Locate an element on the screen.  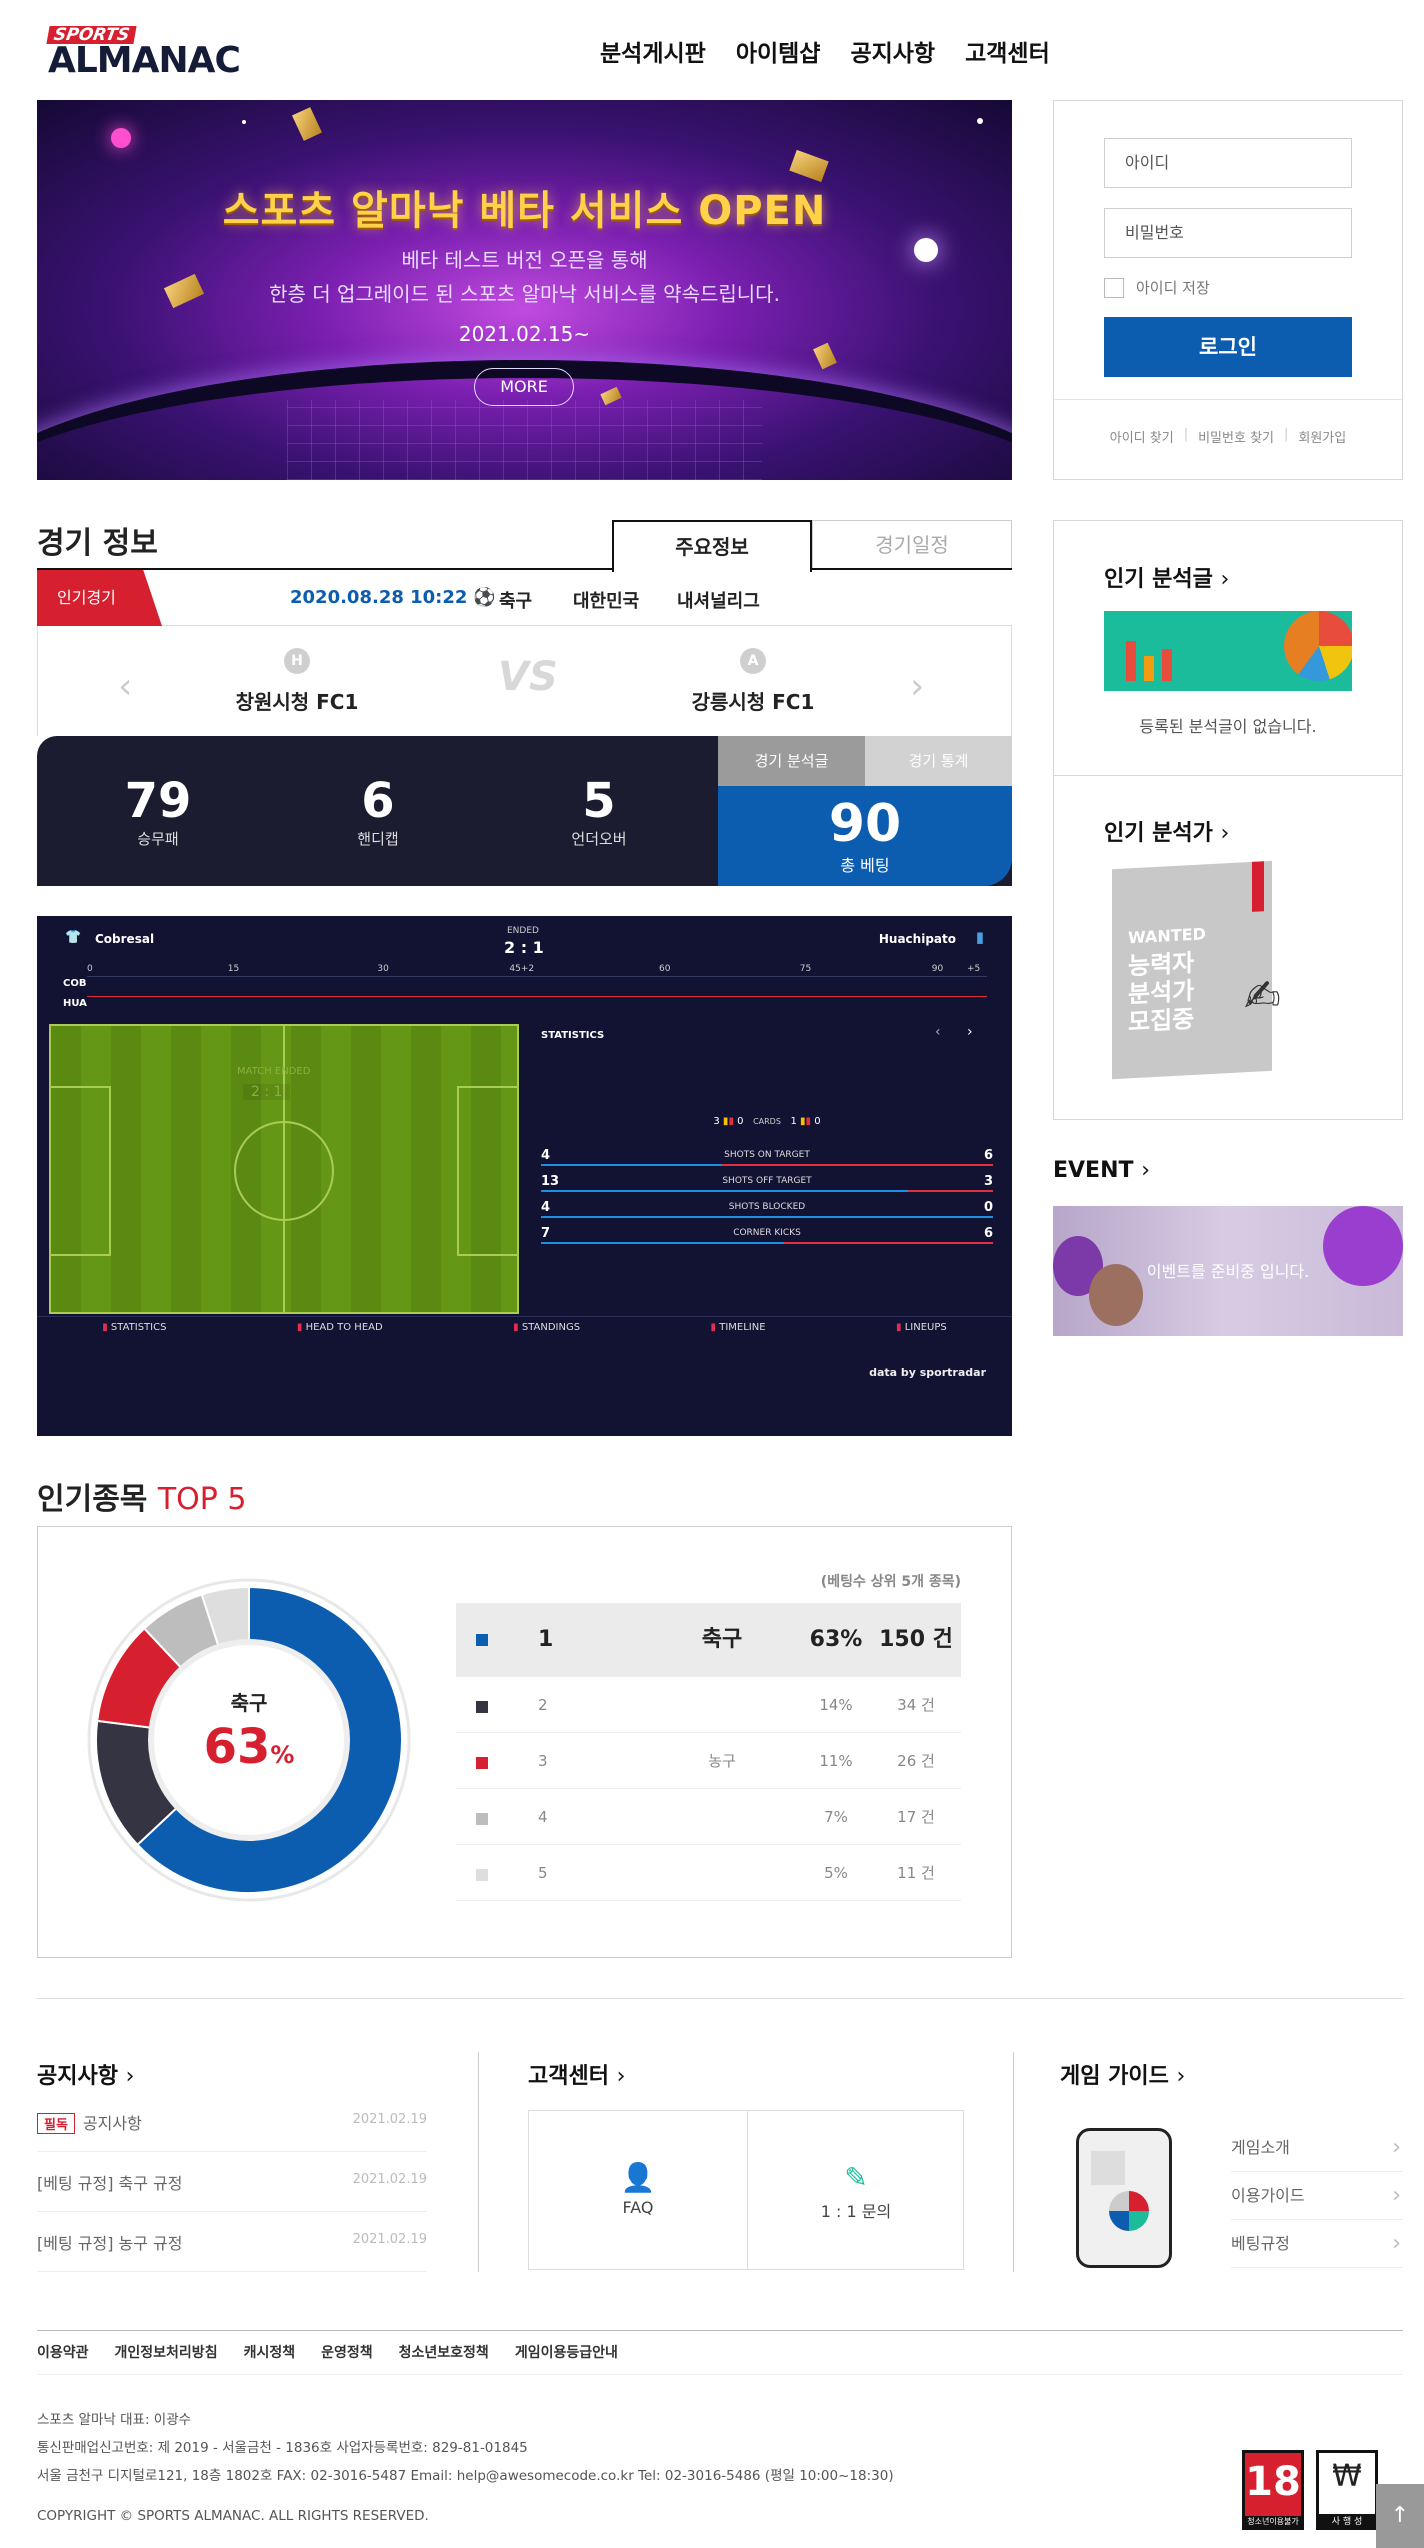
donut-outer-ring is located at coordinates (249, 1740).